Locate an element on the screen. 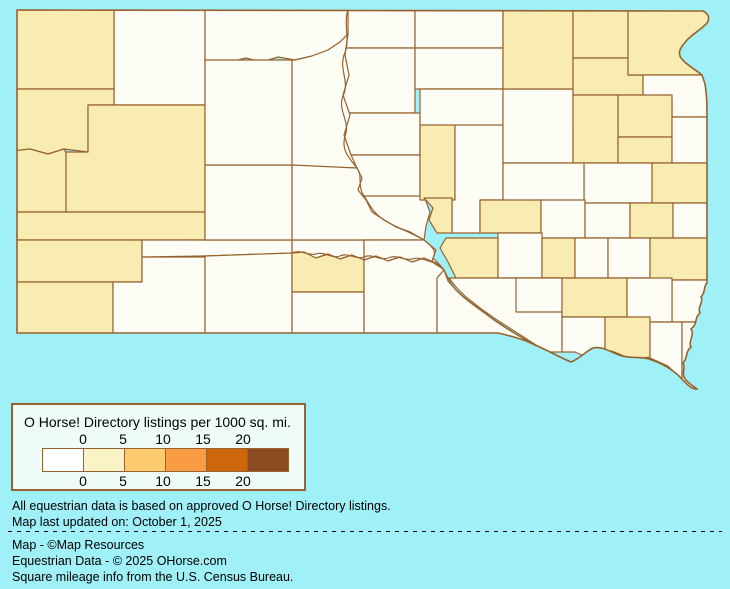  credit-map-resources: Map - ©Map Resources is located at coordinates (78, 545).